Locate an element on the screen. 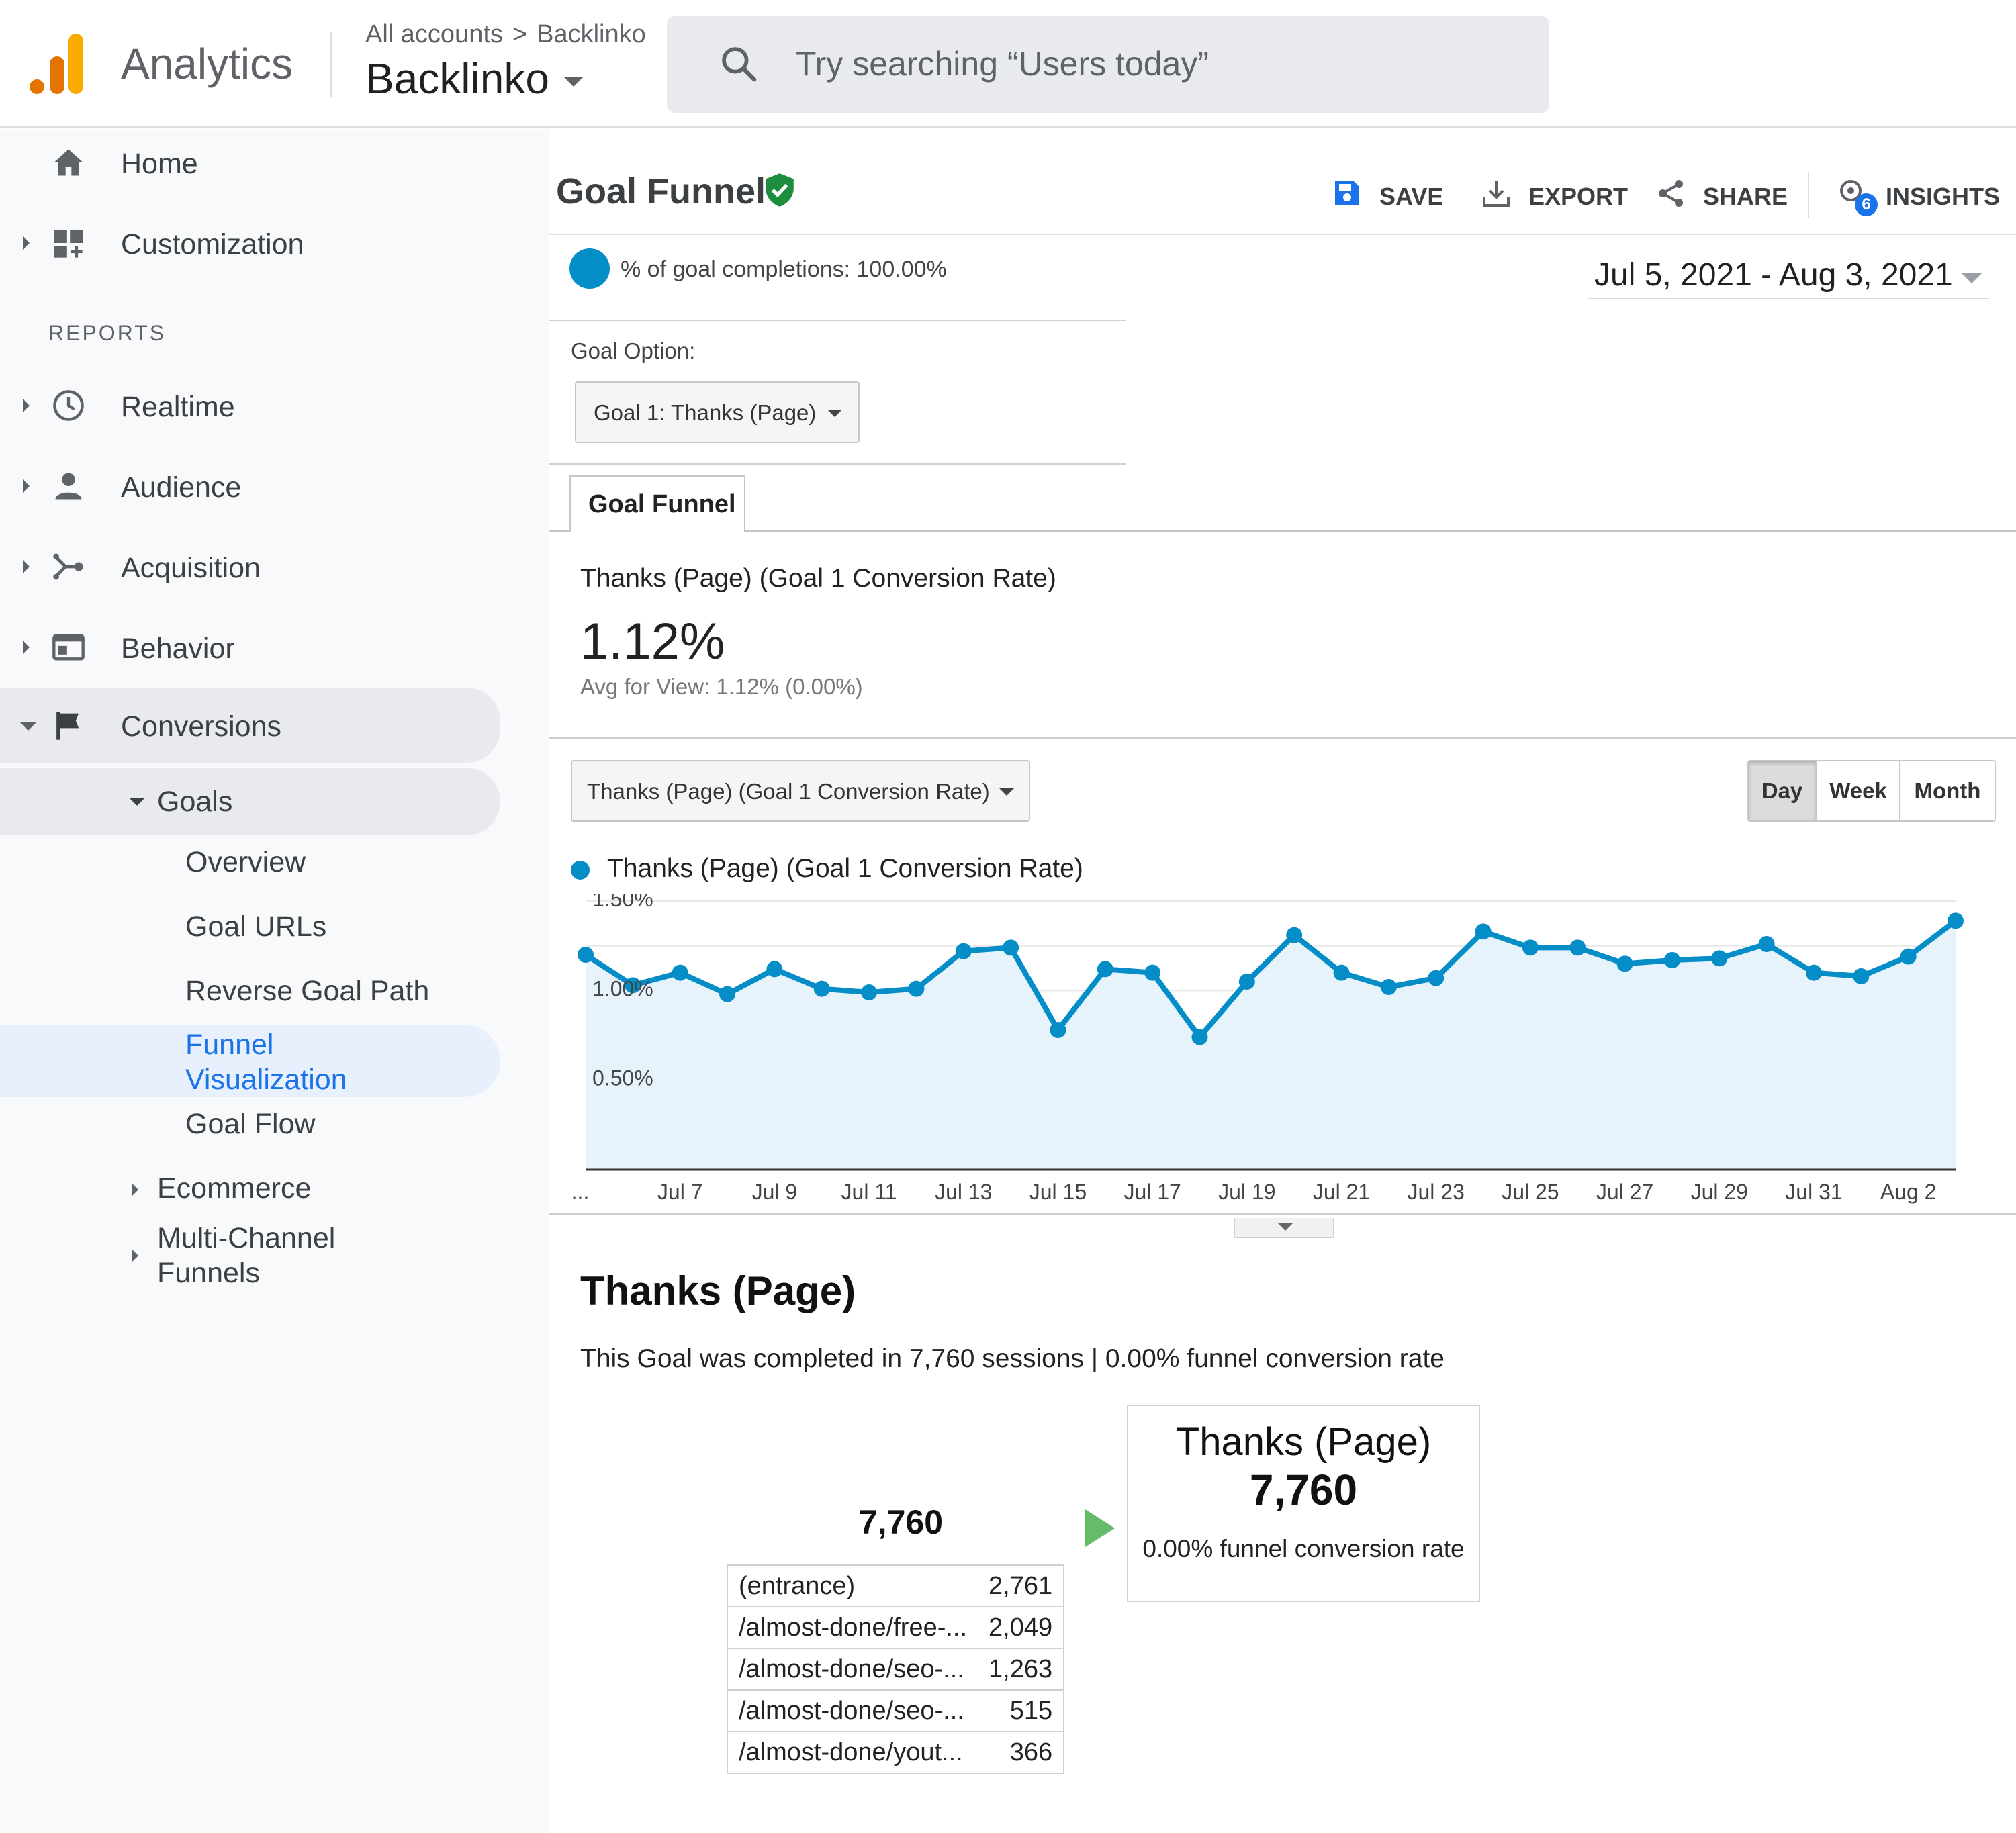  sidebar-item-home: Home is located at coordinates (250, 162).